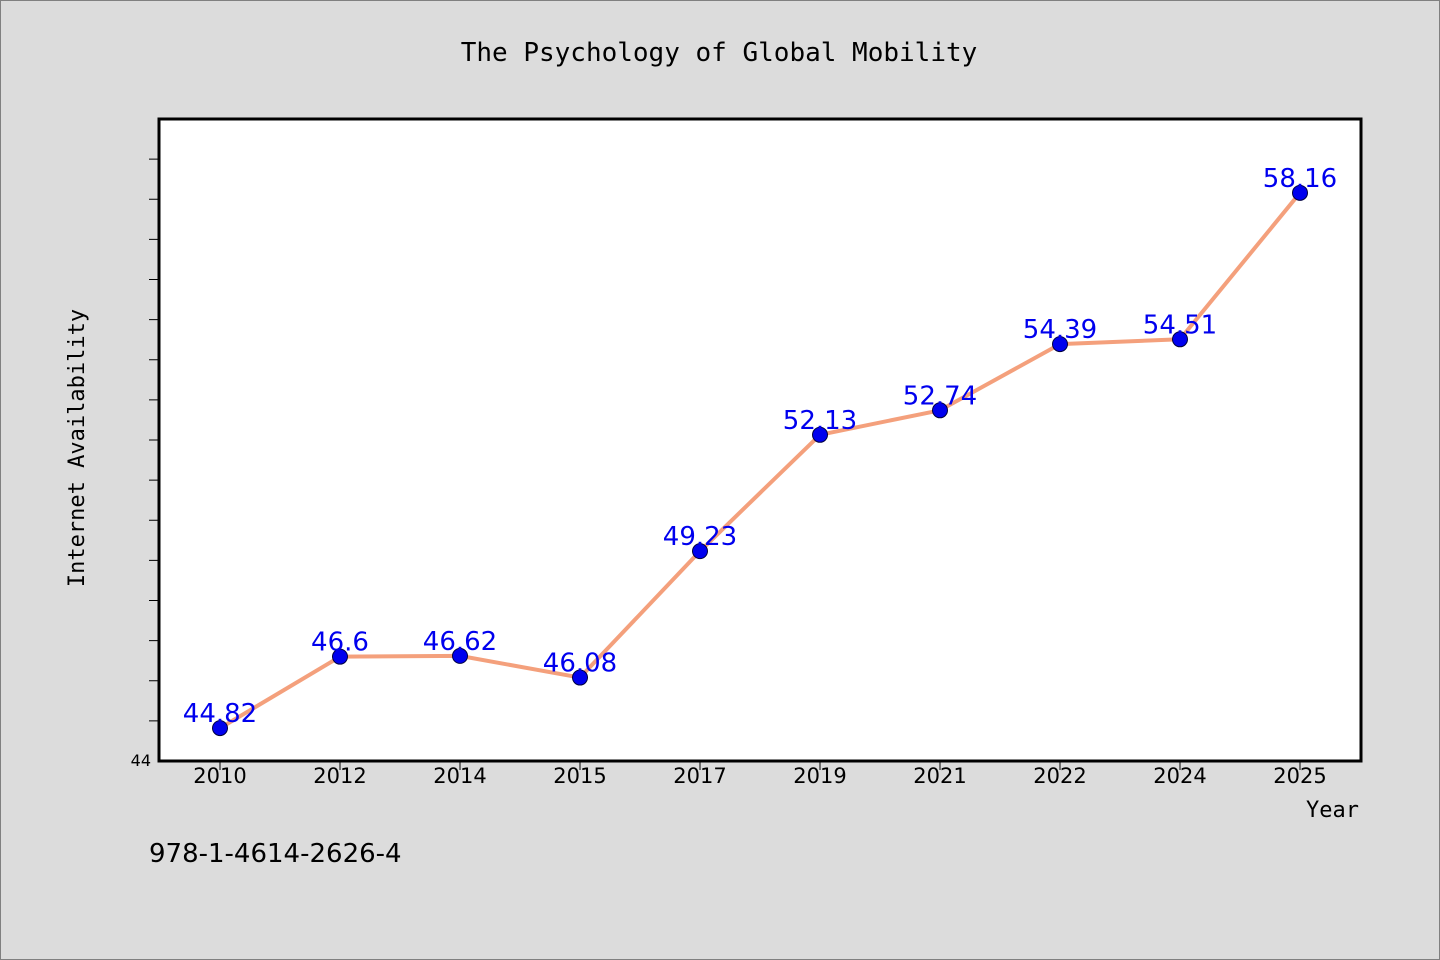 This screenshot has height=960, width=1440. I want to click on x-tick-label: 2017, so click(699, 776).